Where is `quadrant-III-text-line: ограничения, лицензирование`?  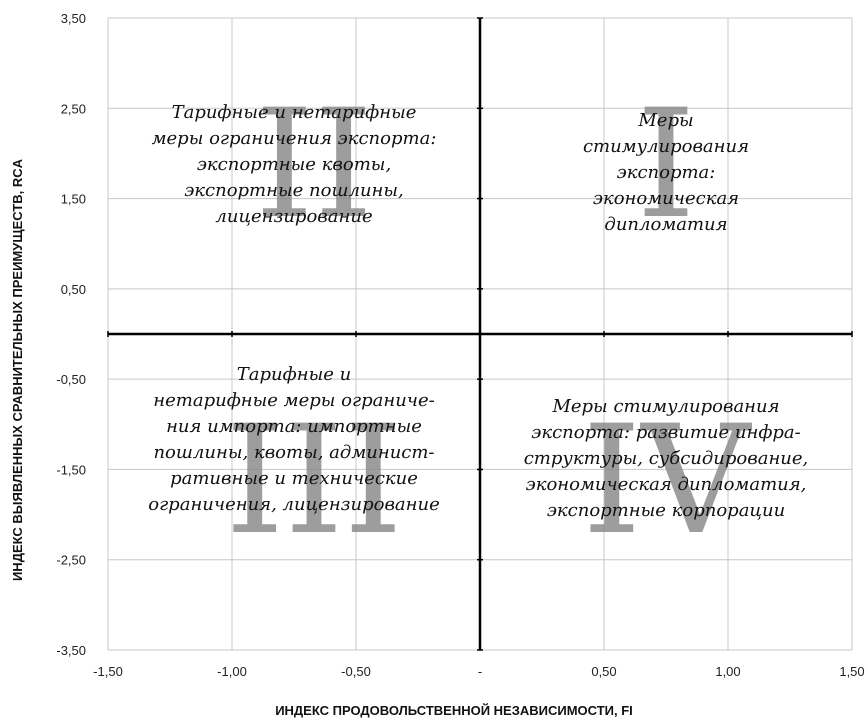 quadrant-III-text-line: ограничения, лицензирование is located at coordinates (294, 504).